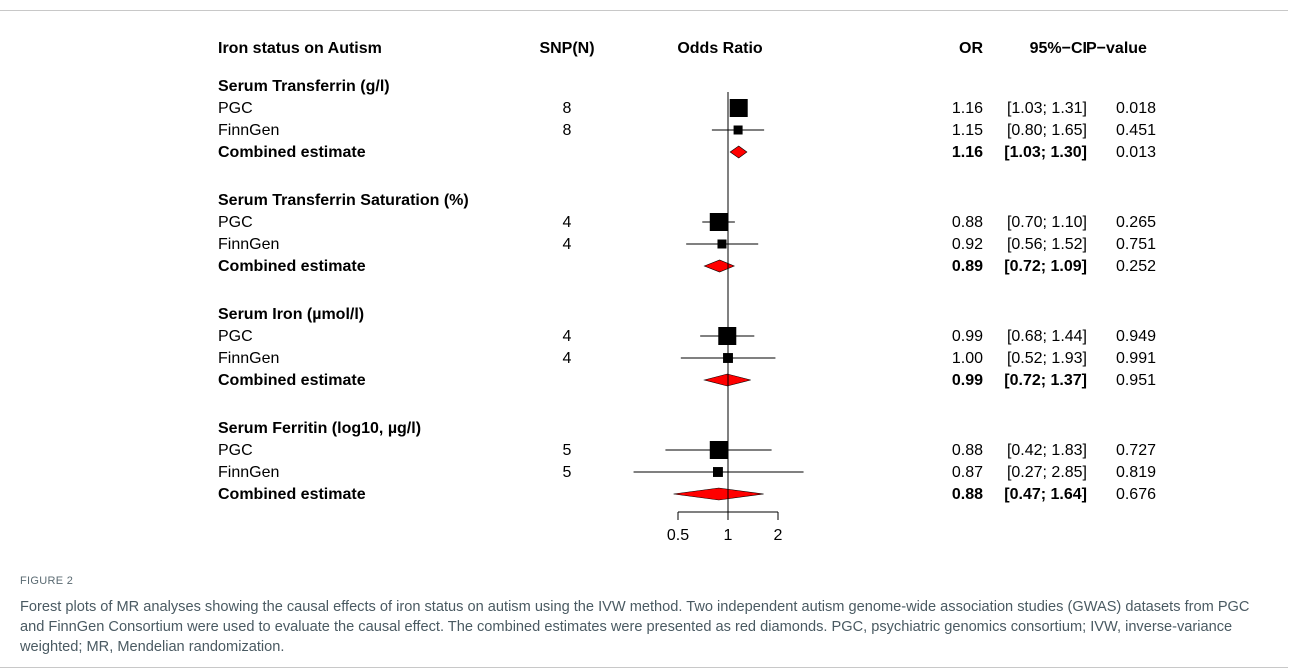 The height and width of the screenshot is (669, 1290). I want to click on header-study: Iron status on Autism, so click(300, 48).